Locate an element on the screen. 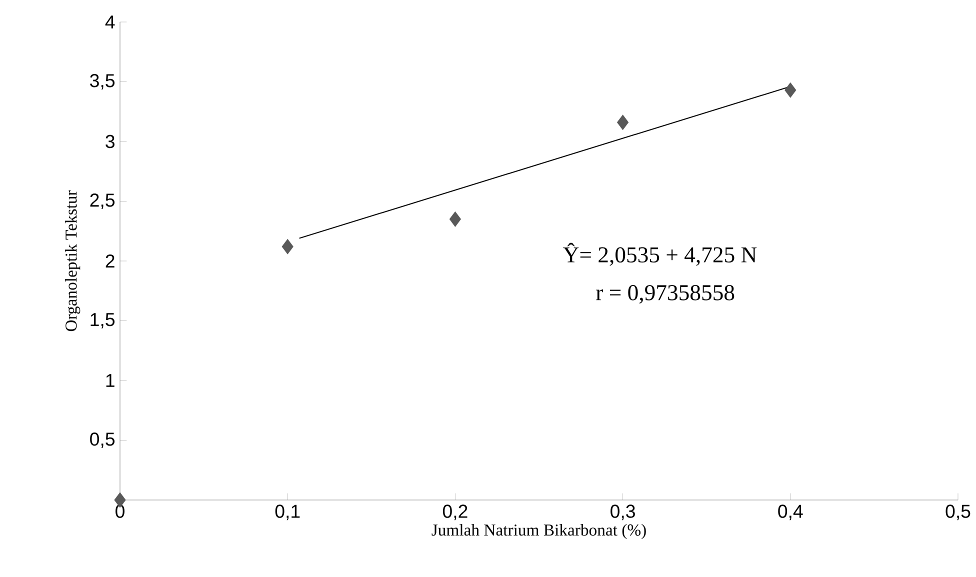 The width and height of the screenshot is (976, 577). y-tick-label: 3,5 is located at coordinates (102, 82).